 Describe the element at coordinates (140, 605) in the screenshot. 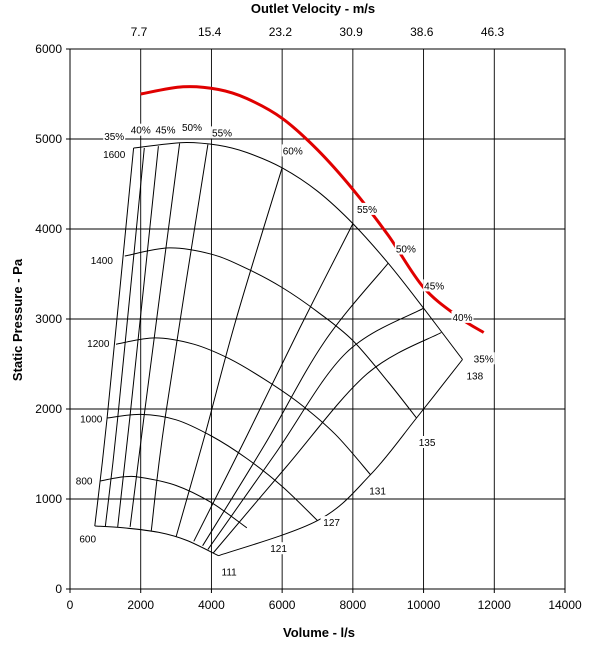

I see `x-tick-label: 2000` at that location.